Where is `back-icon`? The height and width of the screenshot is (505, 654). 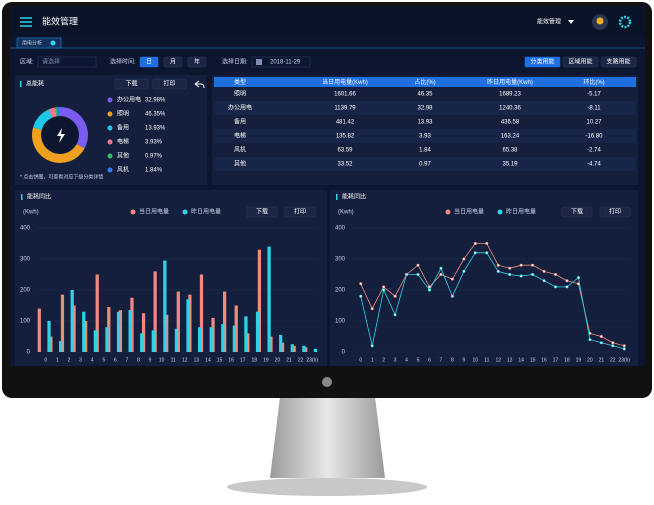
back-icon is located at coordinates (199, 84).